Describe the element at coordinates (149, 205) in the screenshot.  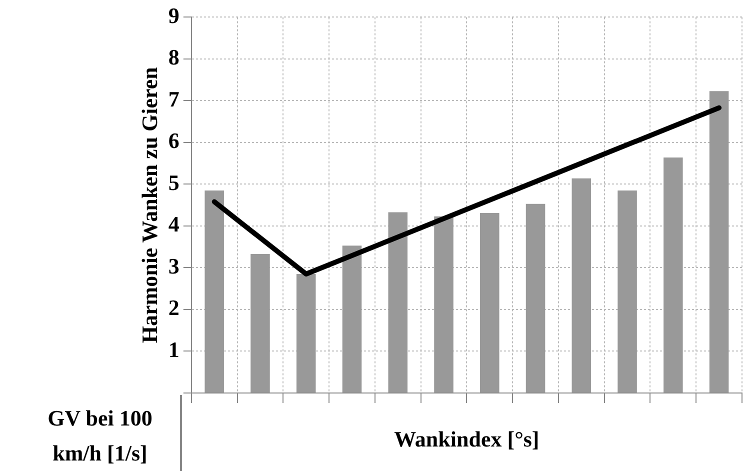
I see `y-axis-title: Harmonie Wanken zu Gieren` at that location.